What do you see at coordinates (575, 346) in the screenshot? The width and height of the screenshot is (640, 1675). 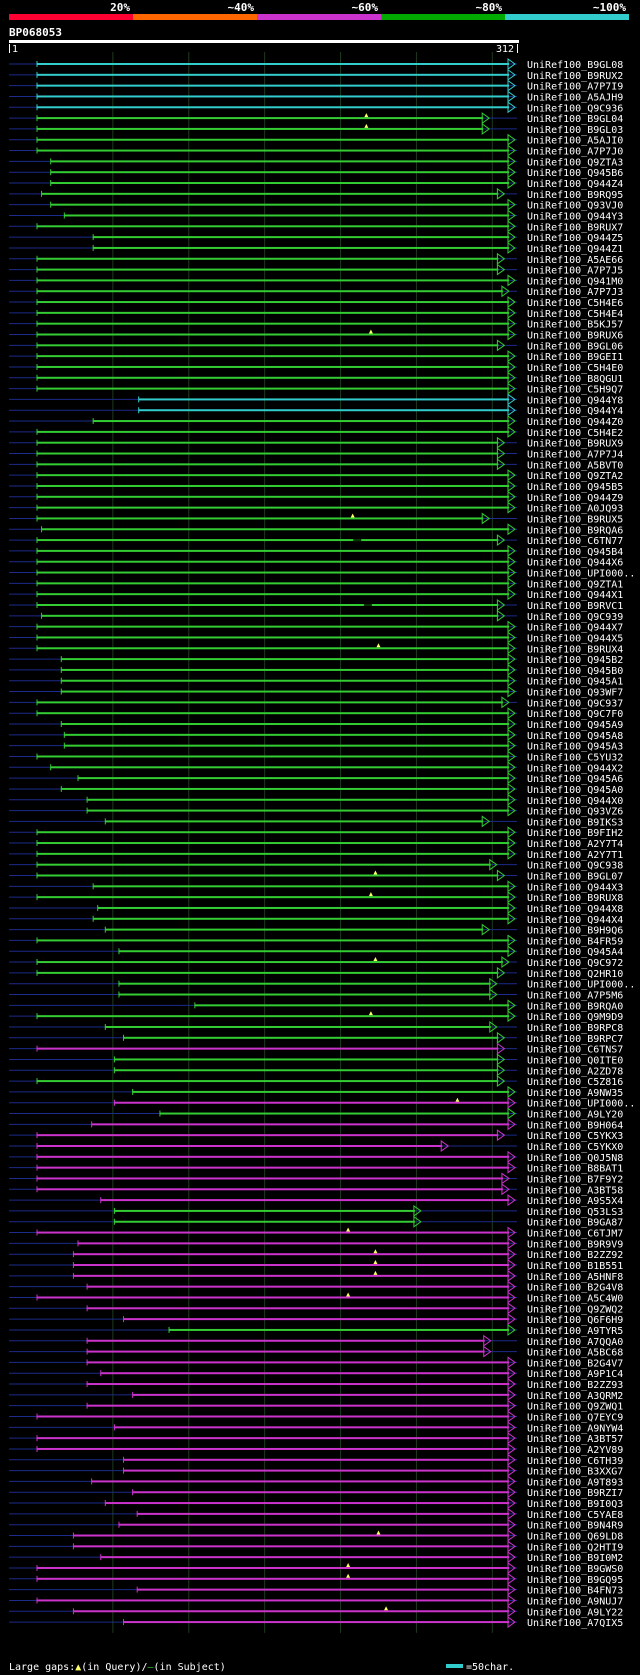 I see `hit-label: UniRef100_B9GL06` at bounding box center [575, 346].